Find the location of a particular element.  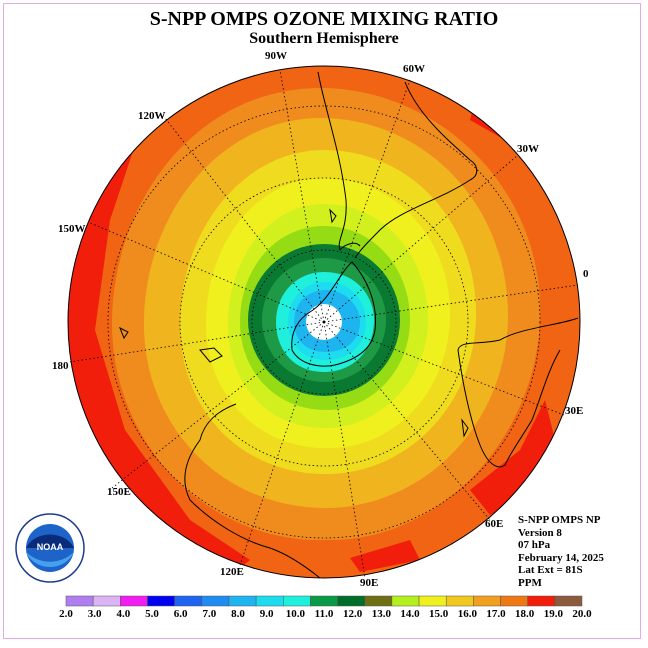

colorbar-tick-label: 11.0 is located at coordinates (324, 614).